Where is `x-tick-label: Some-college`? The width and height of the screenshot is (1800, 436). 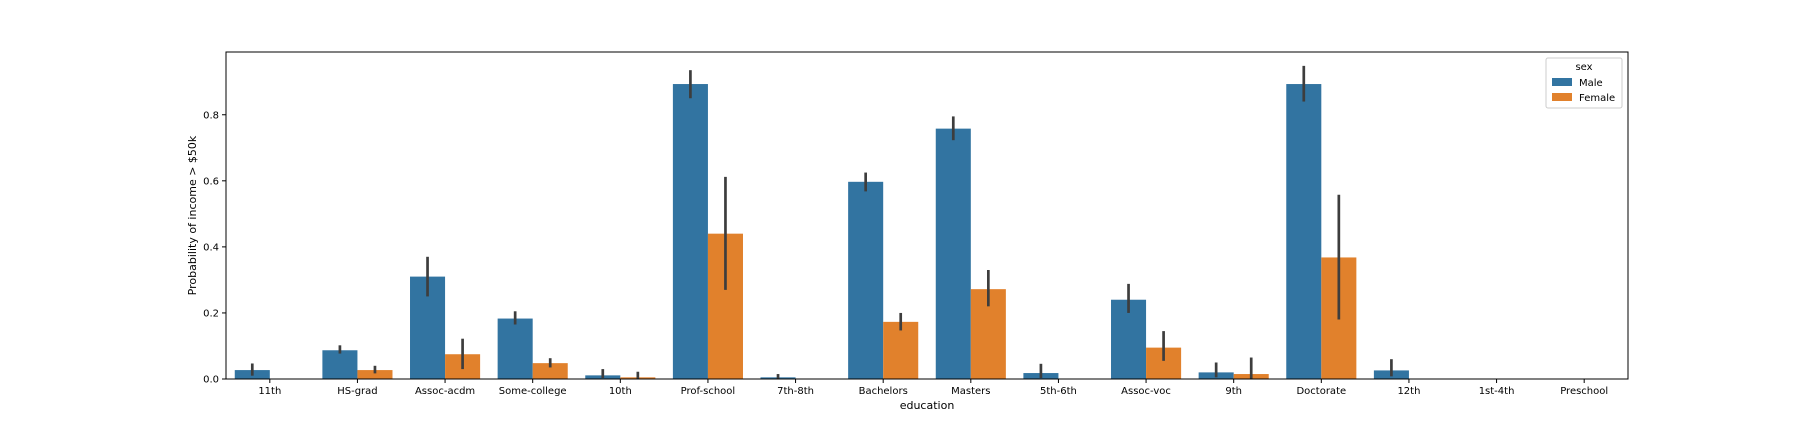 x-tick-label: Some-college is located at coordinates (533, 391).